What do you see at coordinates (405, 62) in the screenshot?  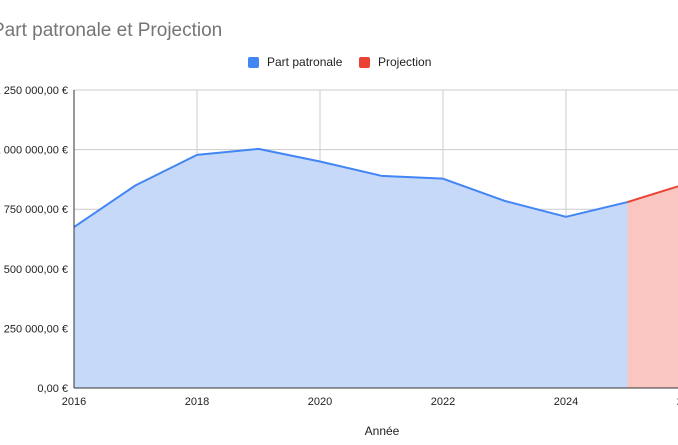 I see `legend-label-projection: Projection` at bounding box center [405, 62].